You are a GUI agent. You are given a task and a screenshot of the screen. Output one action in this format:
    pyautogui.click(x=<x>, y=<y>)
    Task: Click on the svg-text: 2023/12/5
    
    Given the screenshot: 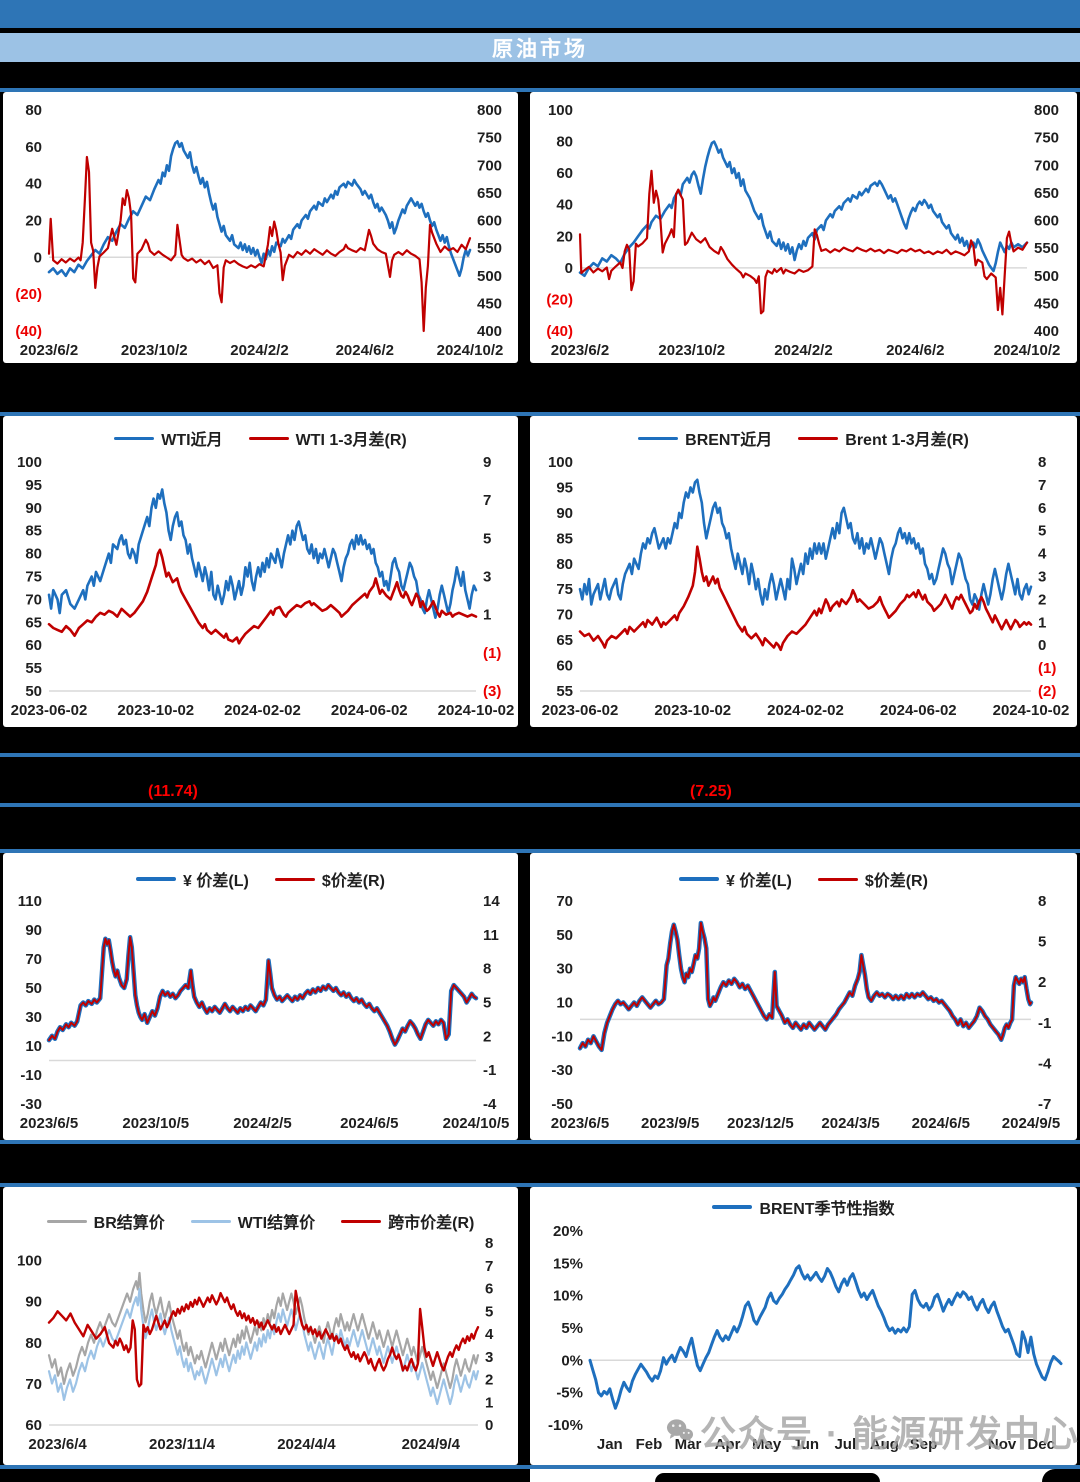 What is the action you would take?
    pyautogui.click(x=760, y=1123)
    